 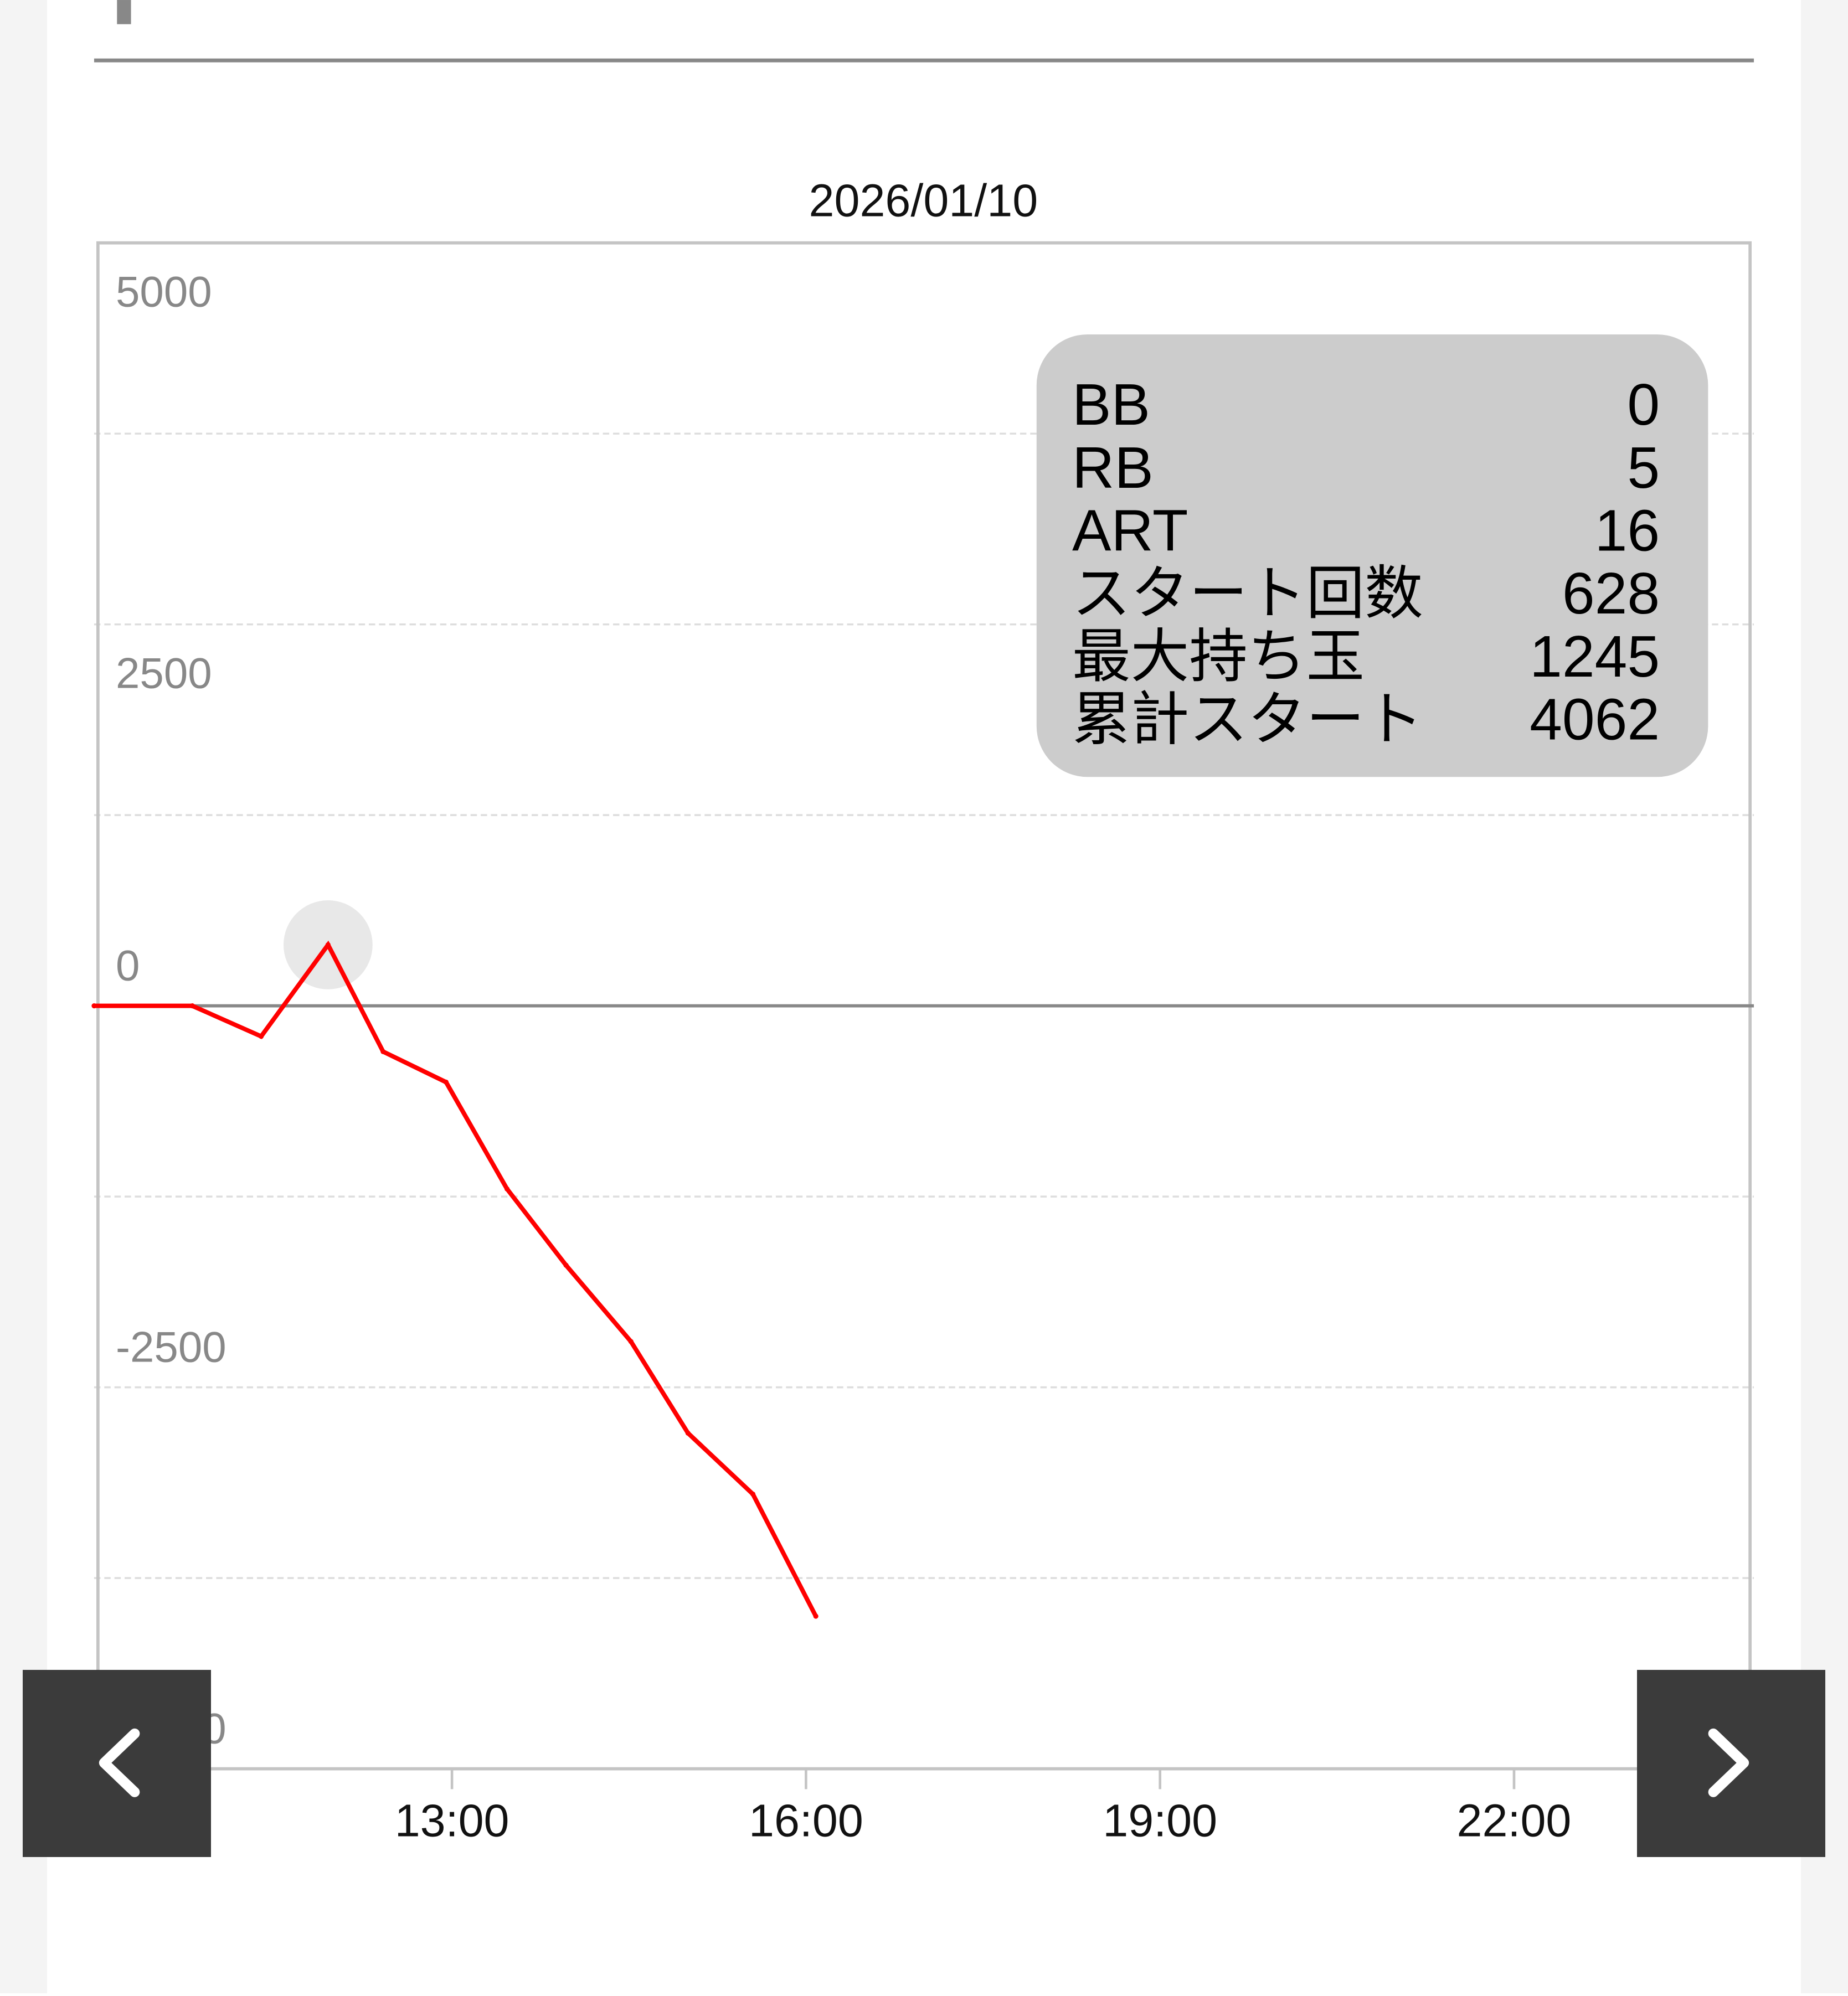 I want to click on next-day-button, so click(x=1731, y=1763).